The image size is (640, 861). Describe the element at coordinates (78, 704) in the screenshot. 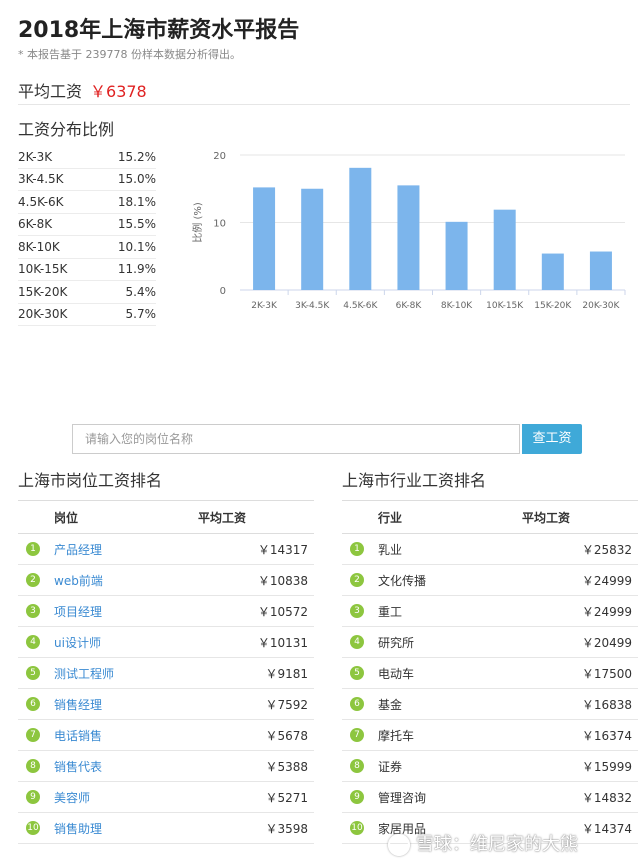

I see `job-name: 销售经理` at that location.